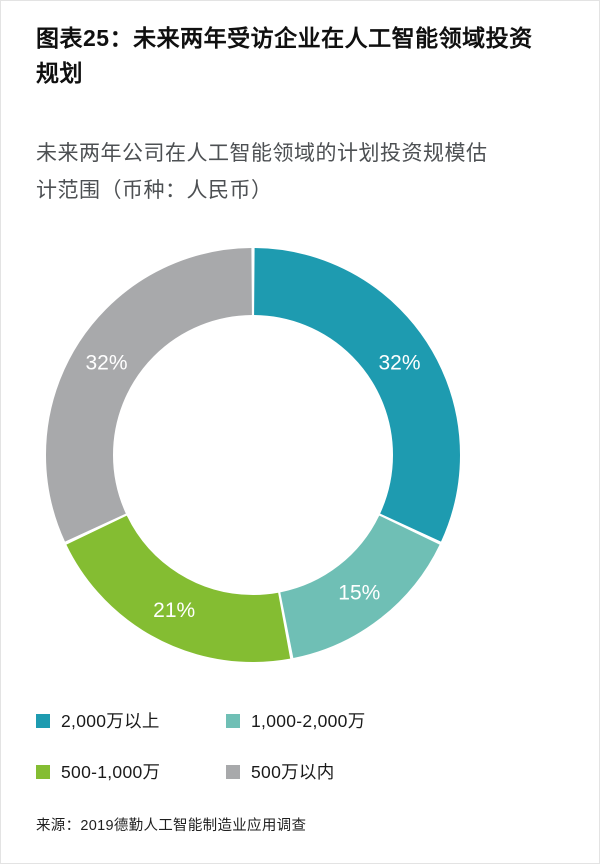 The height and width of the screenshot is (864, 600). I want to click on legend-item: 500万以内, so click(397, 771).